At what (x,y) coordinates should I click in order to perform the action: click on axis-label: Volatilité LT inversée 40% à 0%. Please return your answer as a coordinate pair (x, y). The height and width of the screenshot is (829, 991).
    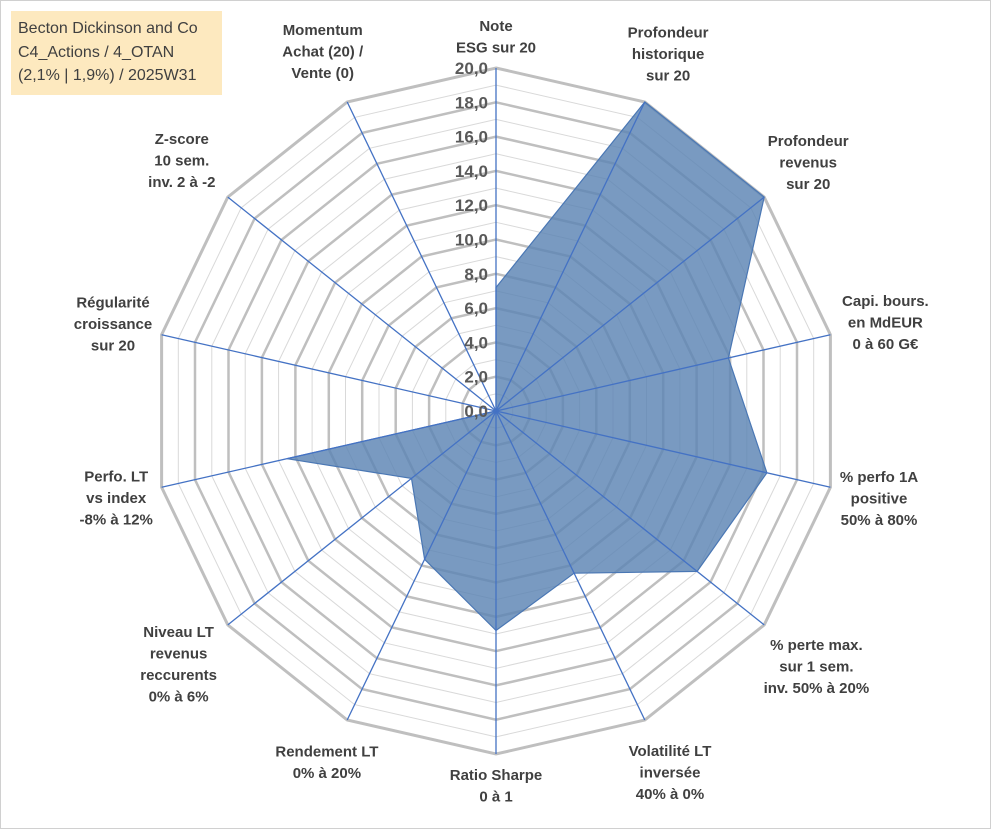
    Looking at the image, I should click on (670, 773).